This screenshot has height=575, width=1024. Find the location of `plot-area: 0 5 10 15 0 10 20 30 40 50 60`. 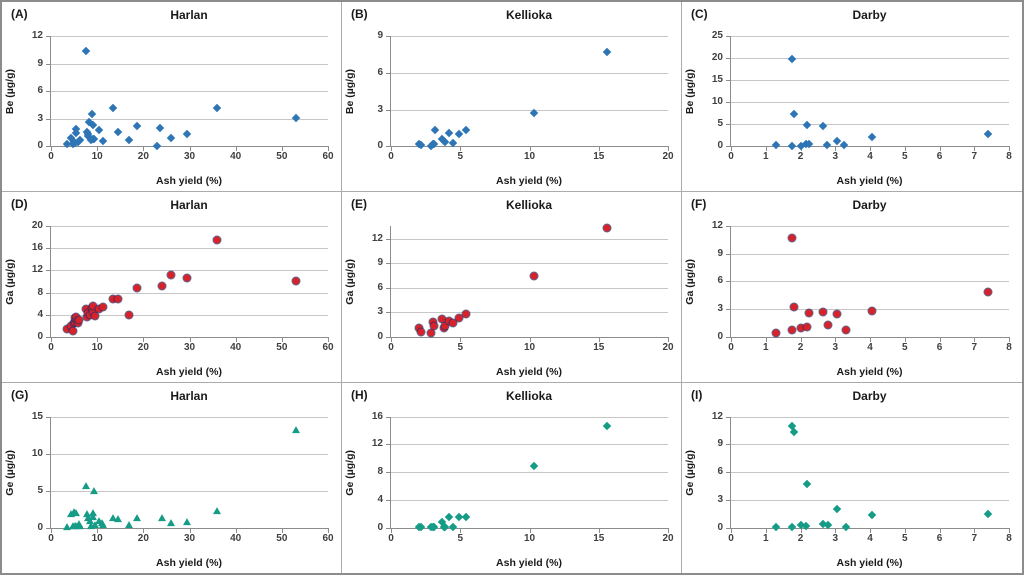

plot-area: 0 5 10 15 0 10 20 30 40 50 60 is located at coordinates (183, 477).